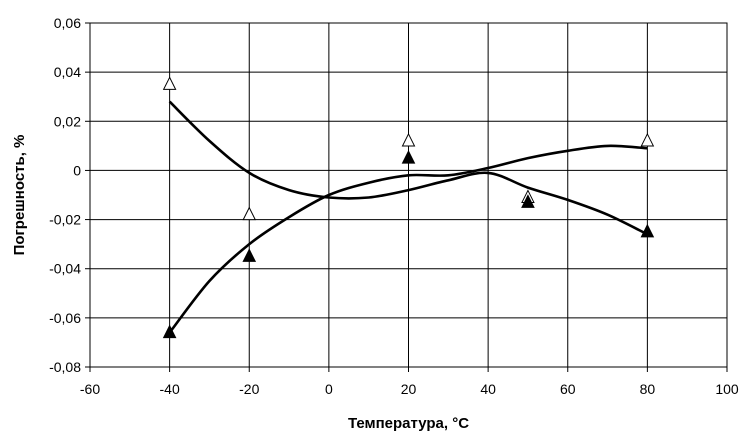  I want to click on y-tick-label: 0,04, so click(67, 72).